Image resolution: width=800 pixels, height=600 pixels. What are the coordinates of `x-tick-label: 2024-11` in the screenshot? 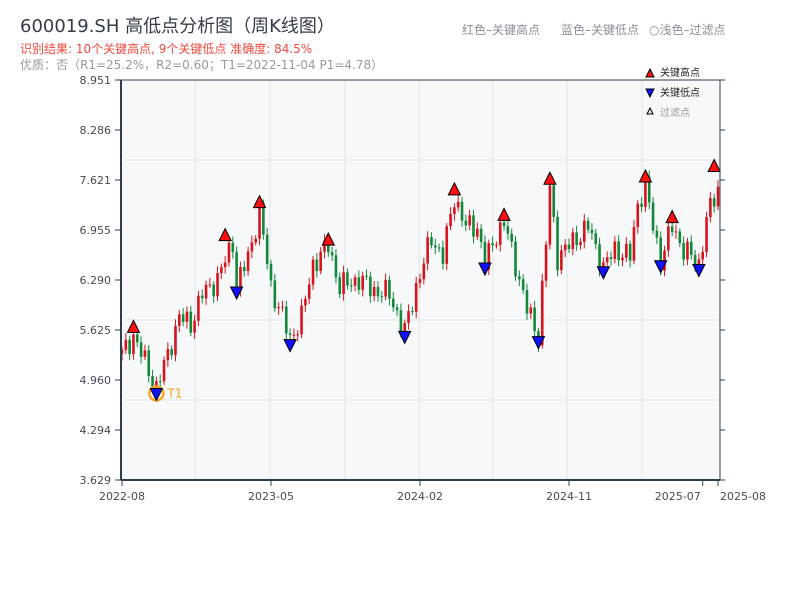 It's located at (569, 496).